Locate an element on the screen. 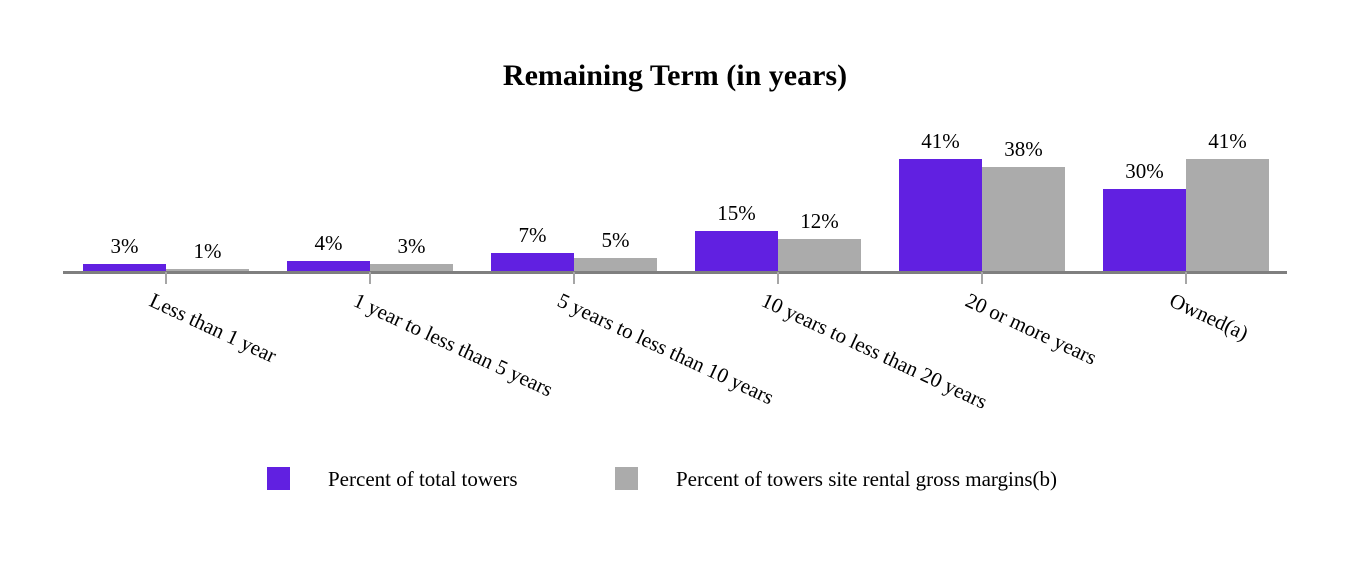 The height and width of the screenshot is (570, 1350). bar-data-label: 12% is located at coordinates (819, 221).